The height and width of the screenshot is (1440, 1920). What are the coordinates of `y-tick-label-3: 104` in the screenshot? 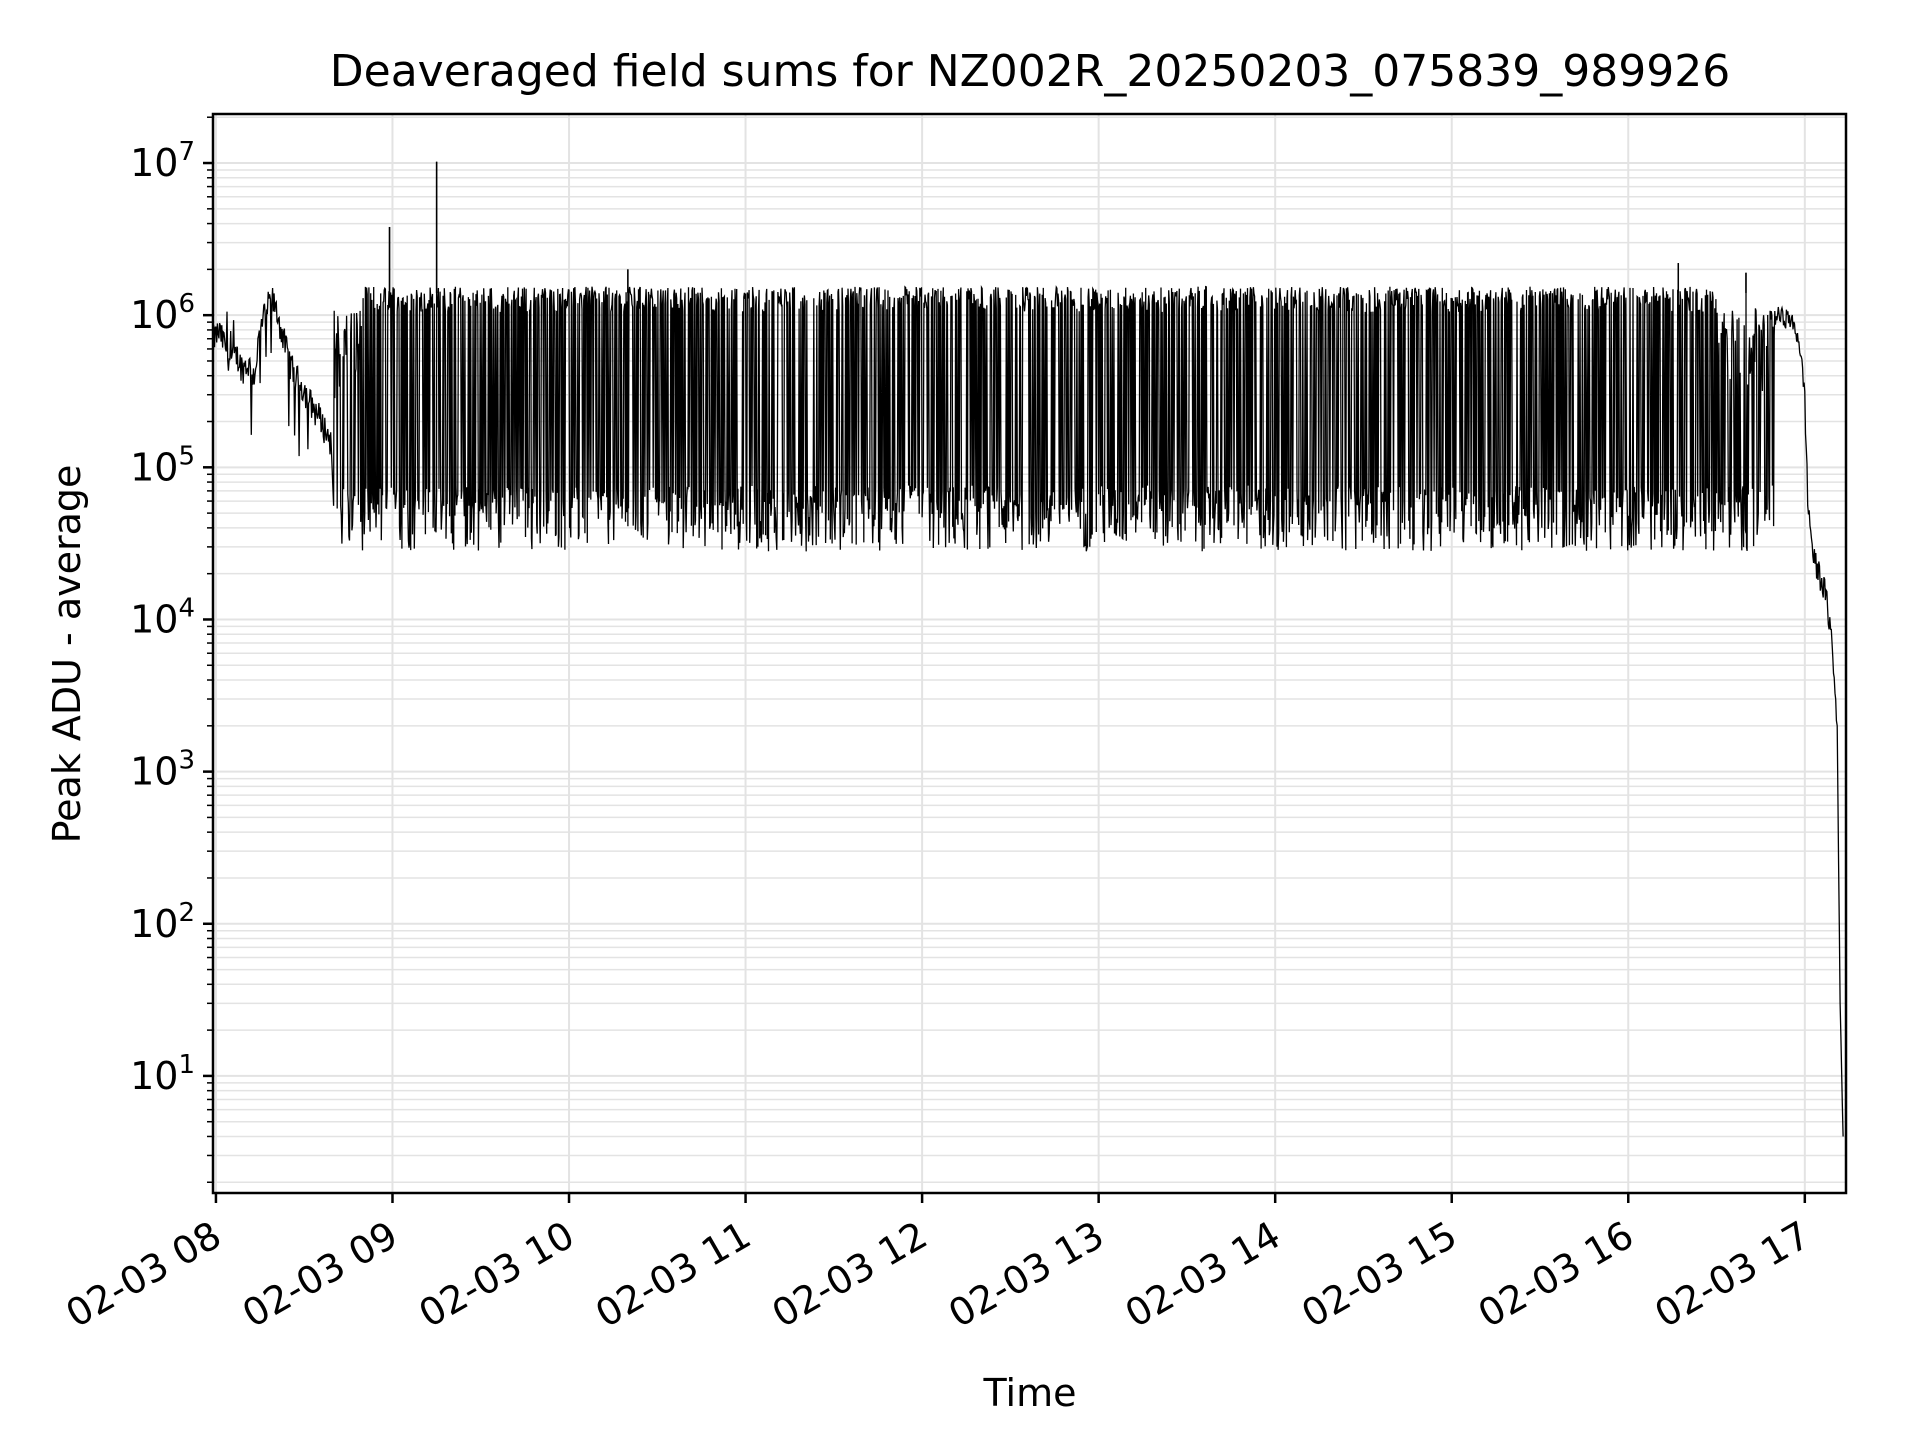 It's located at (162, 617).